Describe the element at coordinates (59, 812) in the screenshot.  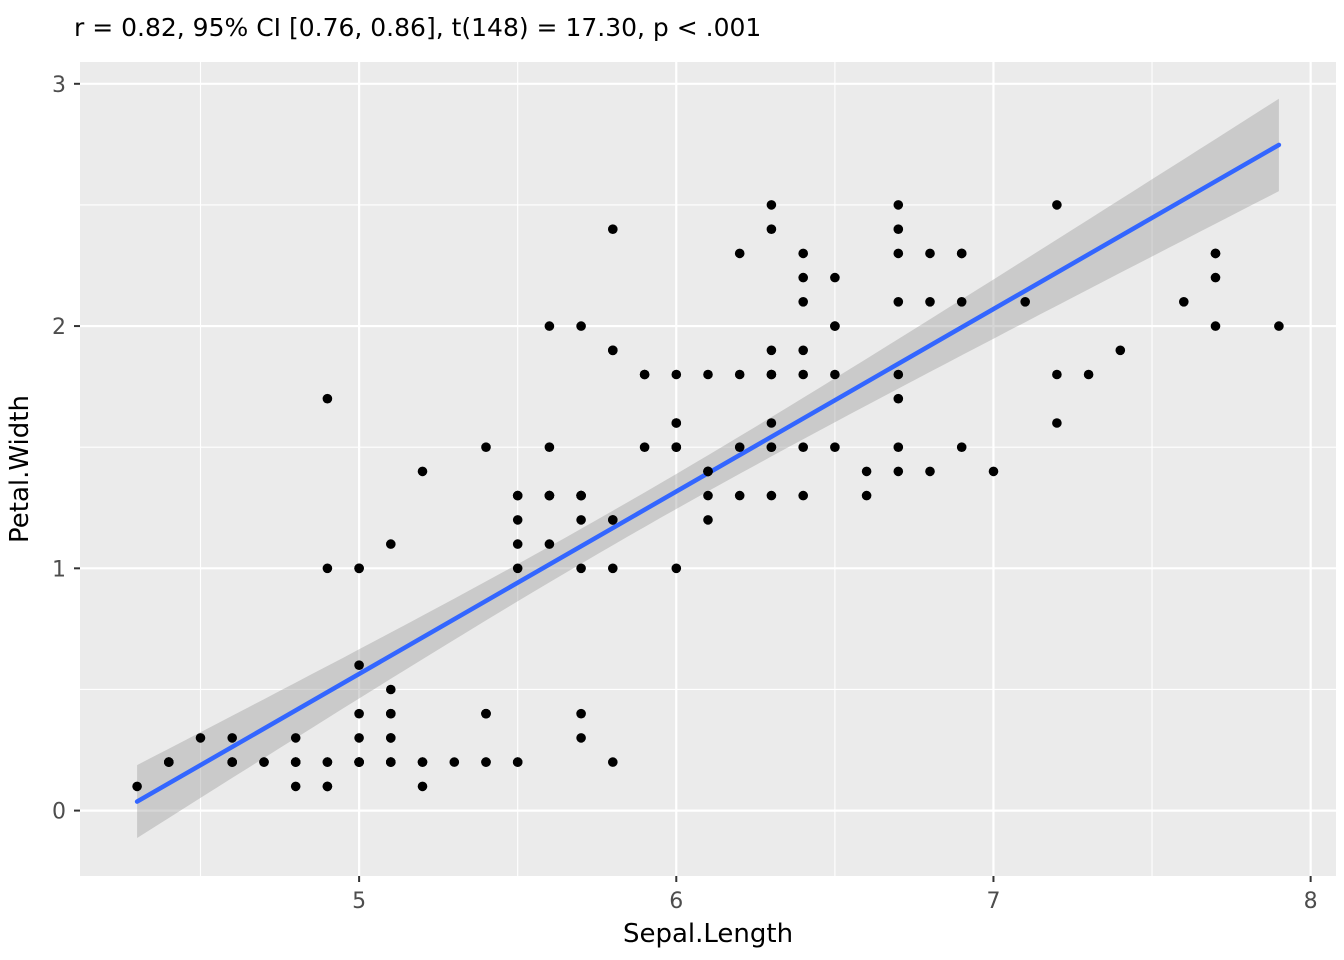
I see `y-tick-label: 0` at that location.